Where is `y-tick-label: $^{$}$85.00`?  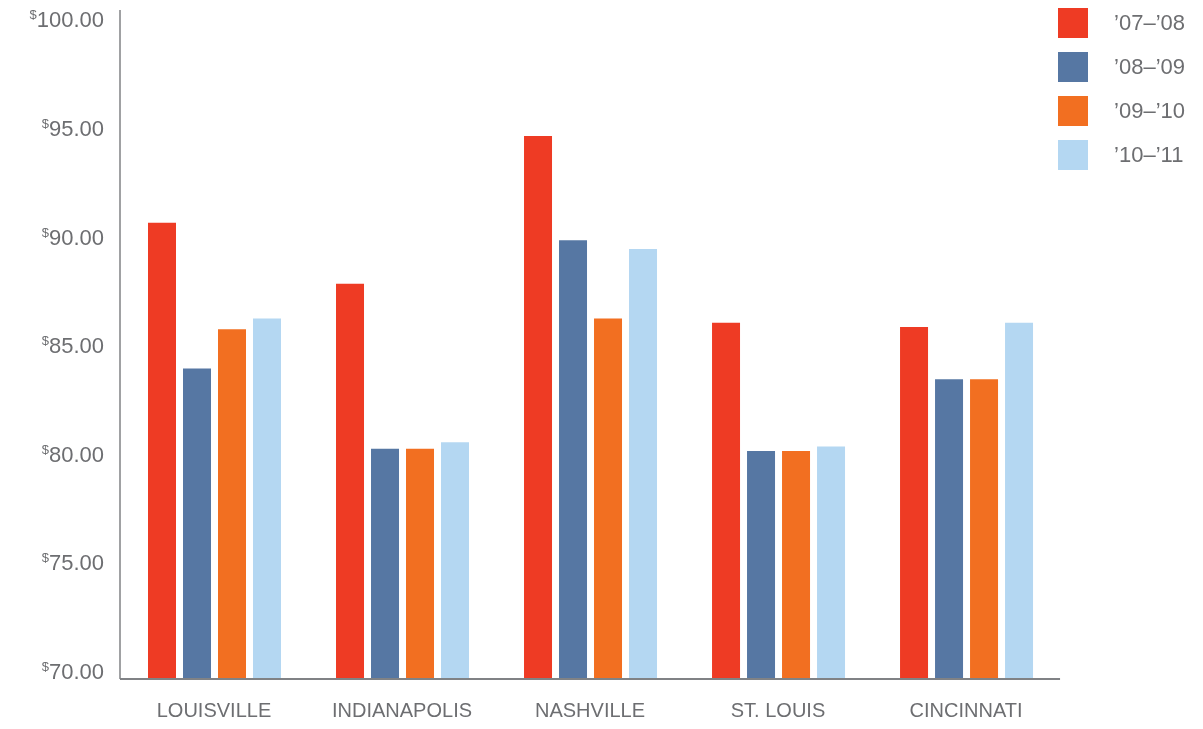 y-tick-label: $^{$}$85.00 is located at coordinates (72, 346).